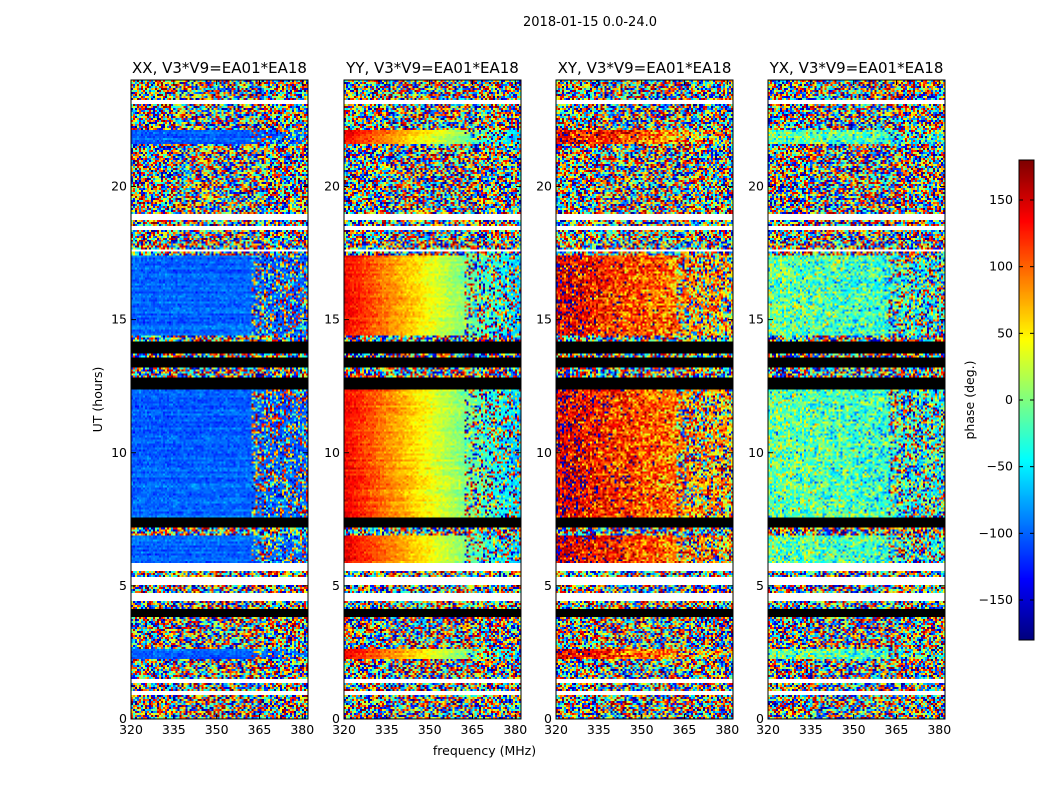  I want to click on figure-title: 2018-01-15 0.0-24.0, so click(590, 22).